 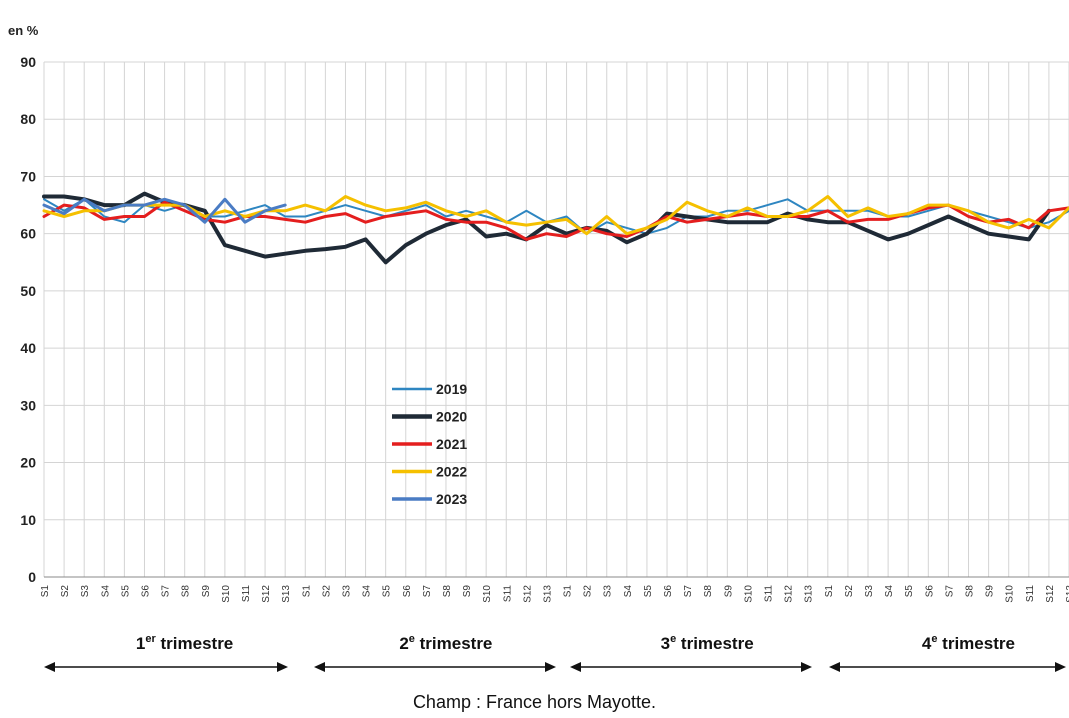 I want to click on series-line-2020, so click(x=546, y=228).